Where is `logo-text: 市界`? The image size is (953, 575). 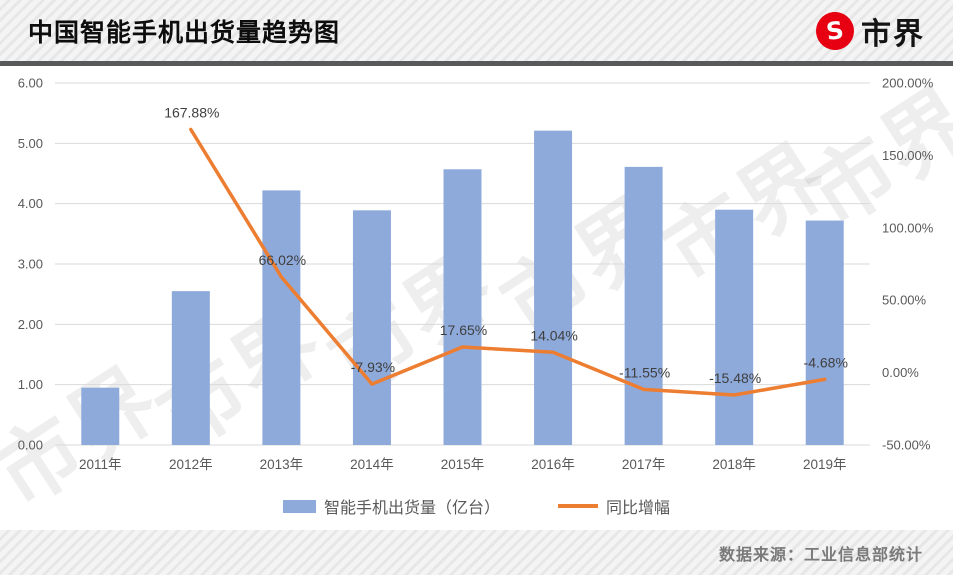
logo-text: 市界 is located at coordinates (893, 34).